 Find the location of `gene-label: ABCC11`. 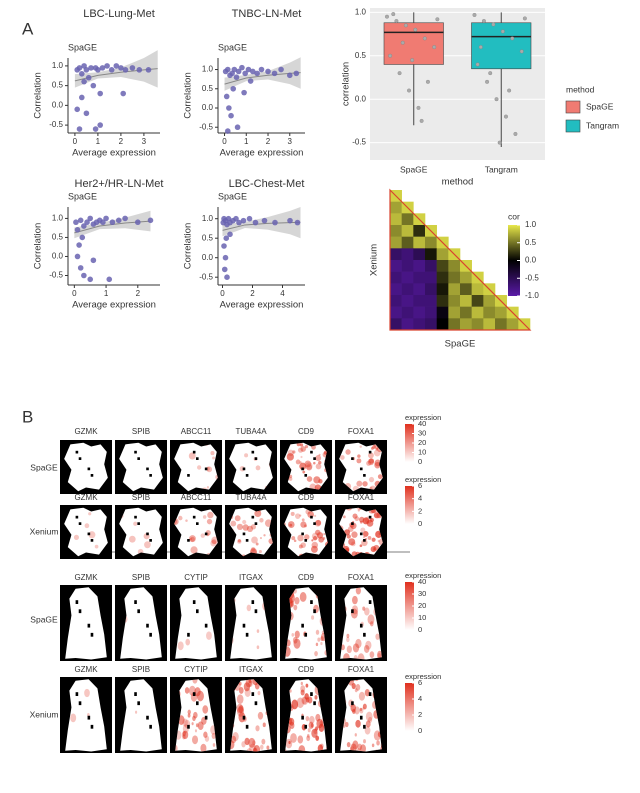

gene-label: ABCC11 is located at coordinates (196, 431).